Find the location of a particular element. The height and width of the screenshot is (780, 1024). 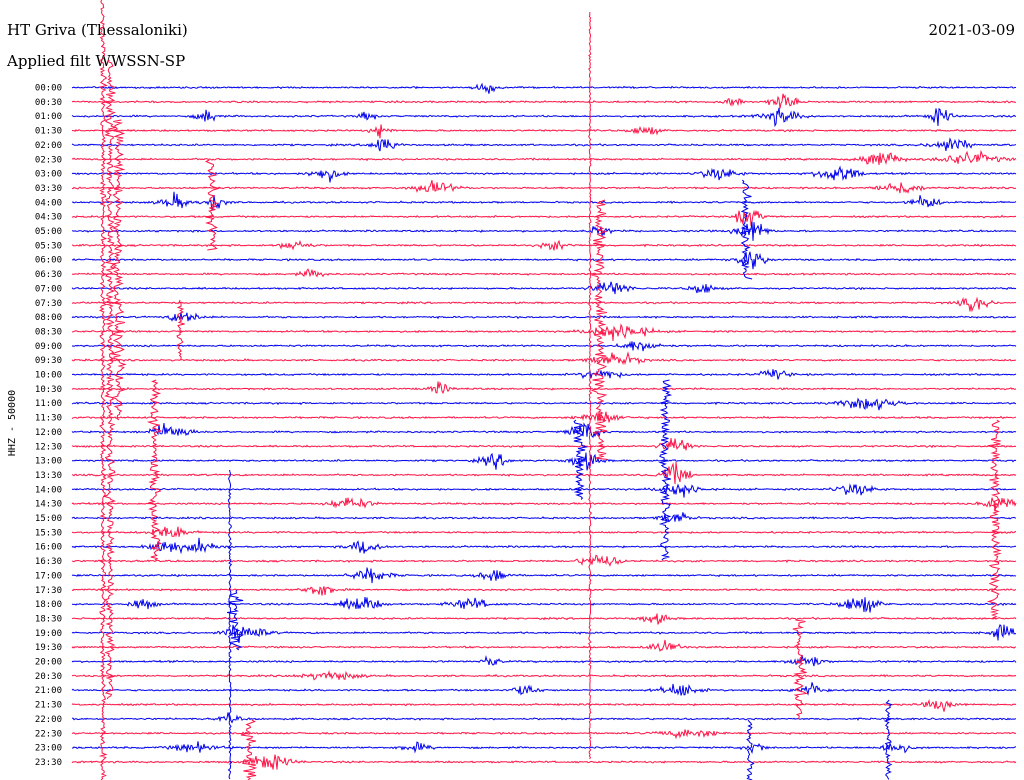

time-tick-label: 22:30 is located at coordinates (48, 734).